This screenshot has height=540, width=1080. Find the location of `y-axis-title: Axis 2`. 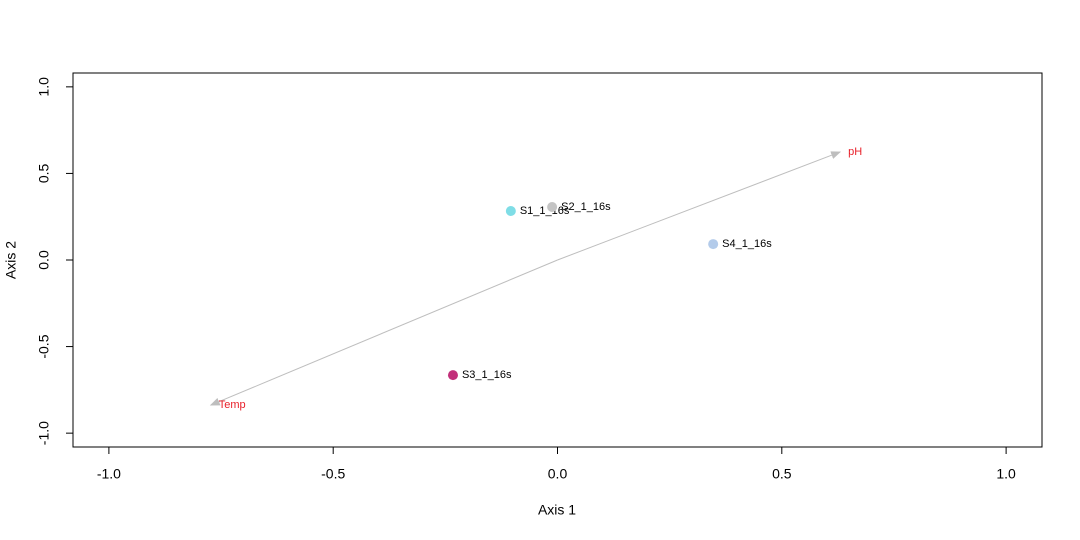

y-axis-title: Axis 2 is located at coordinates (11, 260).